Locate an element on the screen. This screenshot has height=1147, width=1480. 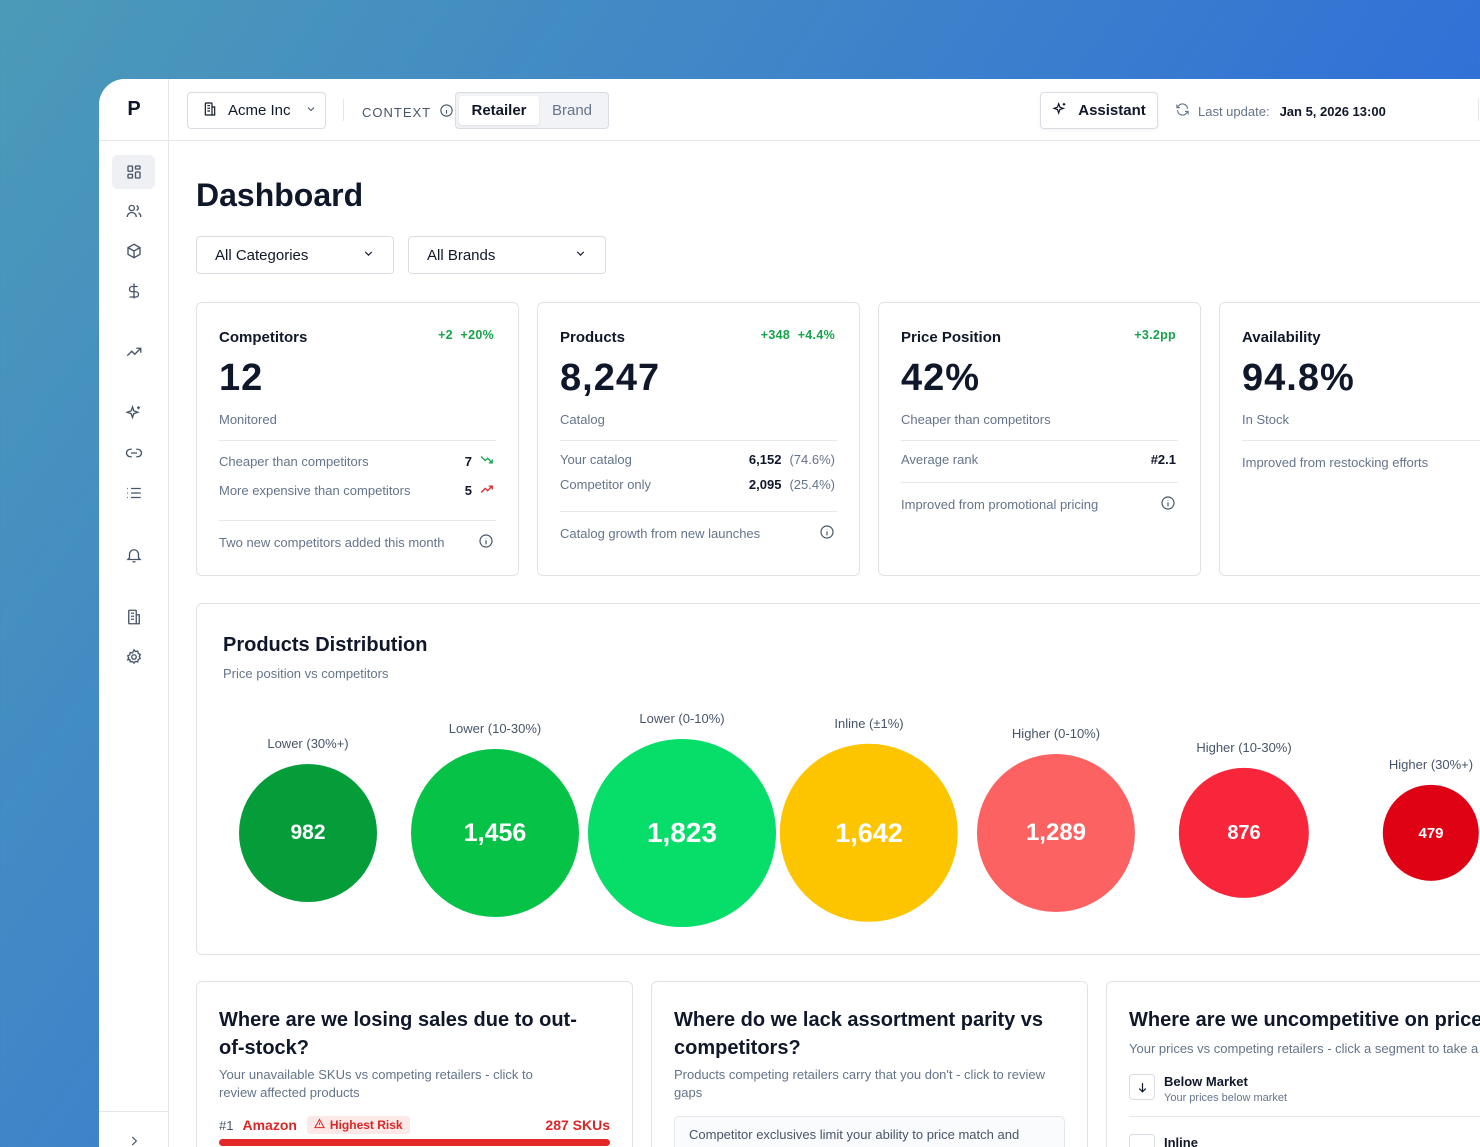
bell-icon is located at coordinates (133, 555).